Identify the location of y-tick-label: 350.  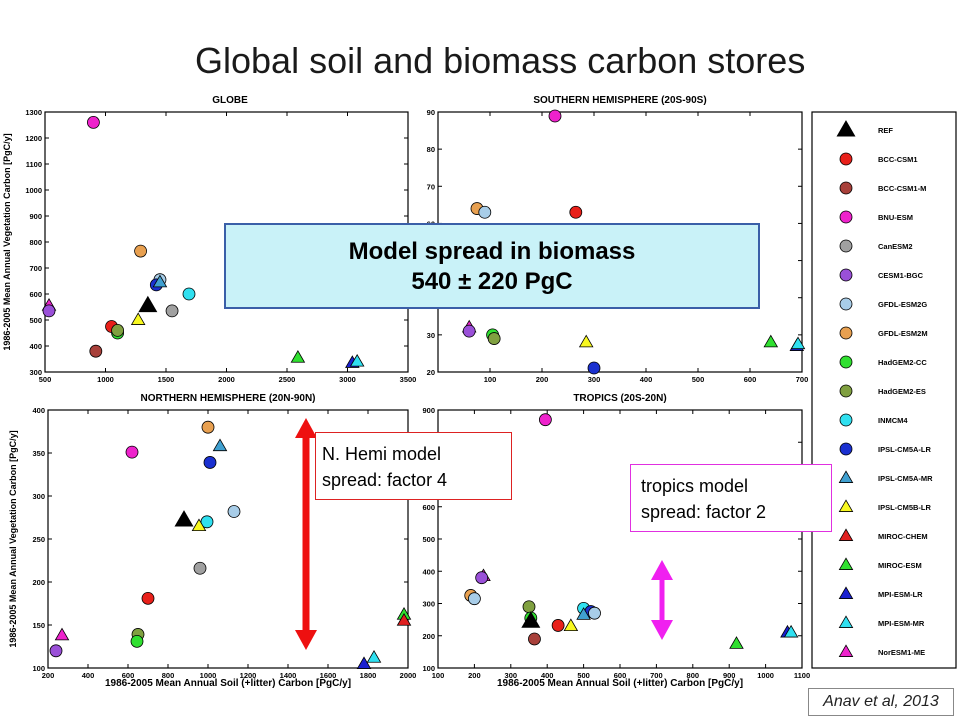
(38, 453).